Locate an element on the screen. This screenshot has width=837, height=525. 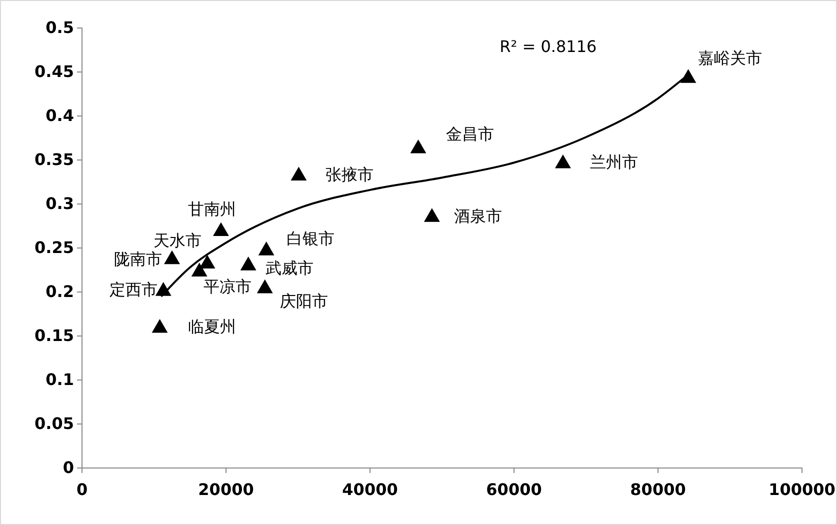
x-tick-label: 100000 is located at coordinates (802, 490).